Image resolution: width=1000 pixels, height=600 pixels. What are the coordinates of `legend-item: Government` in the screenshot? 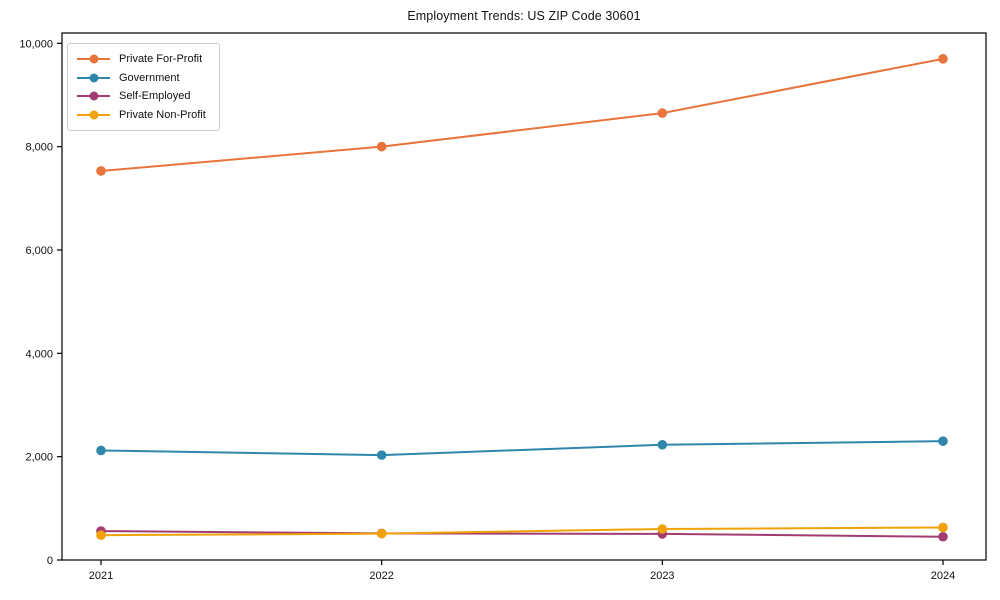 It's located at (141, 78).